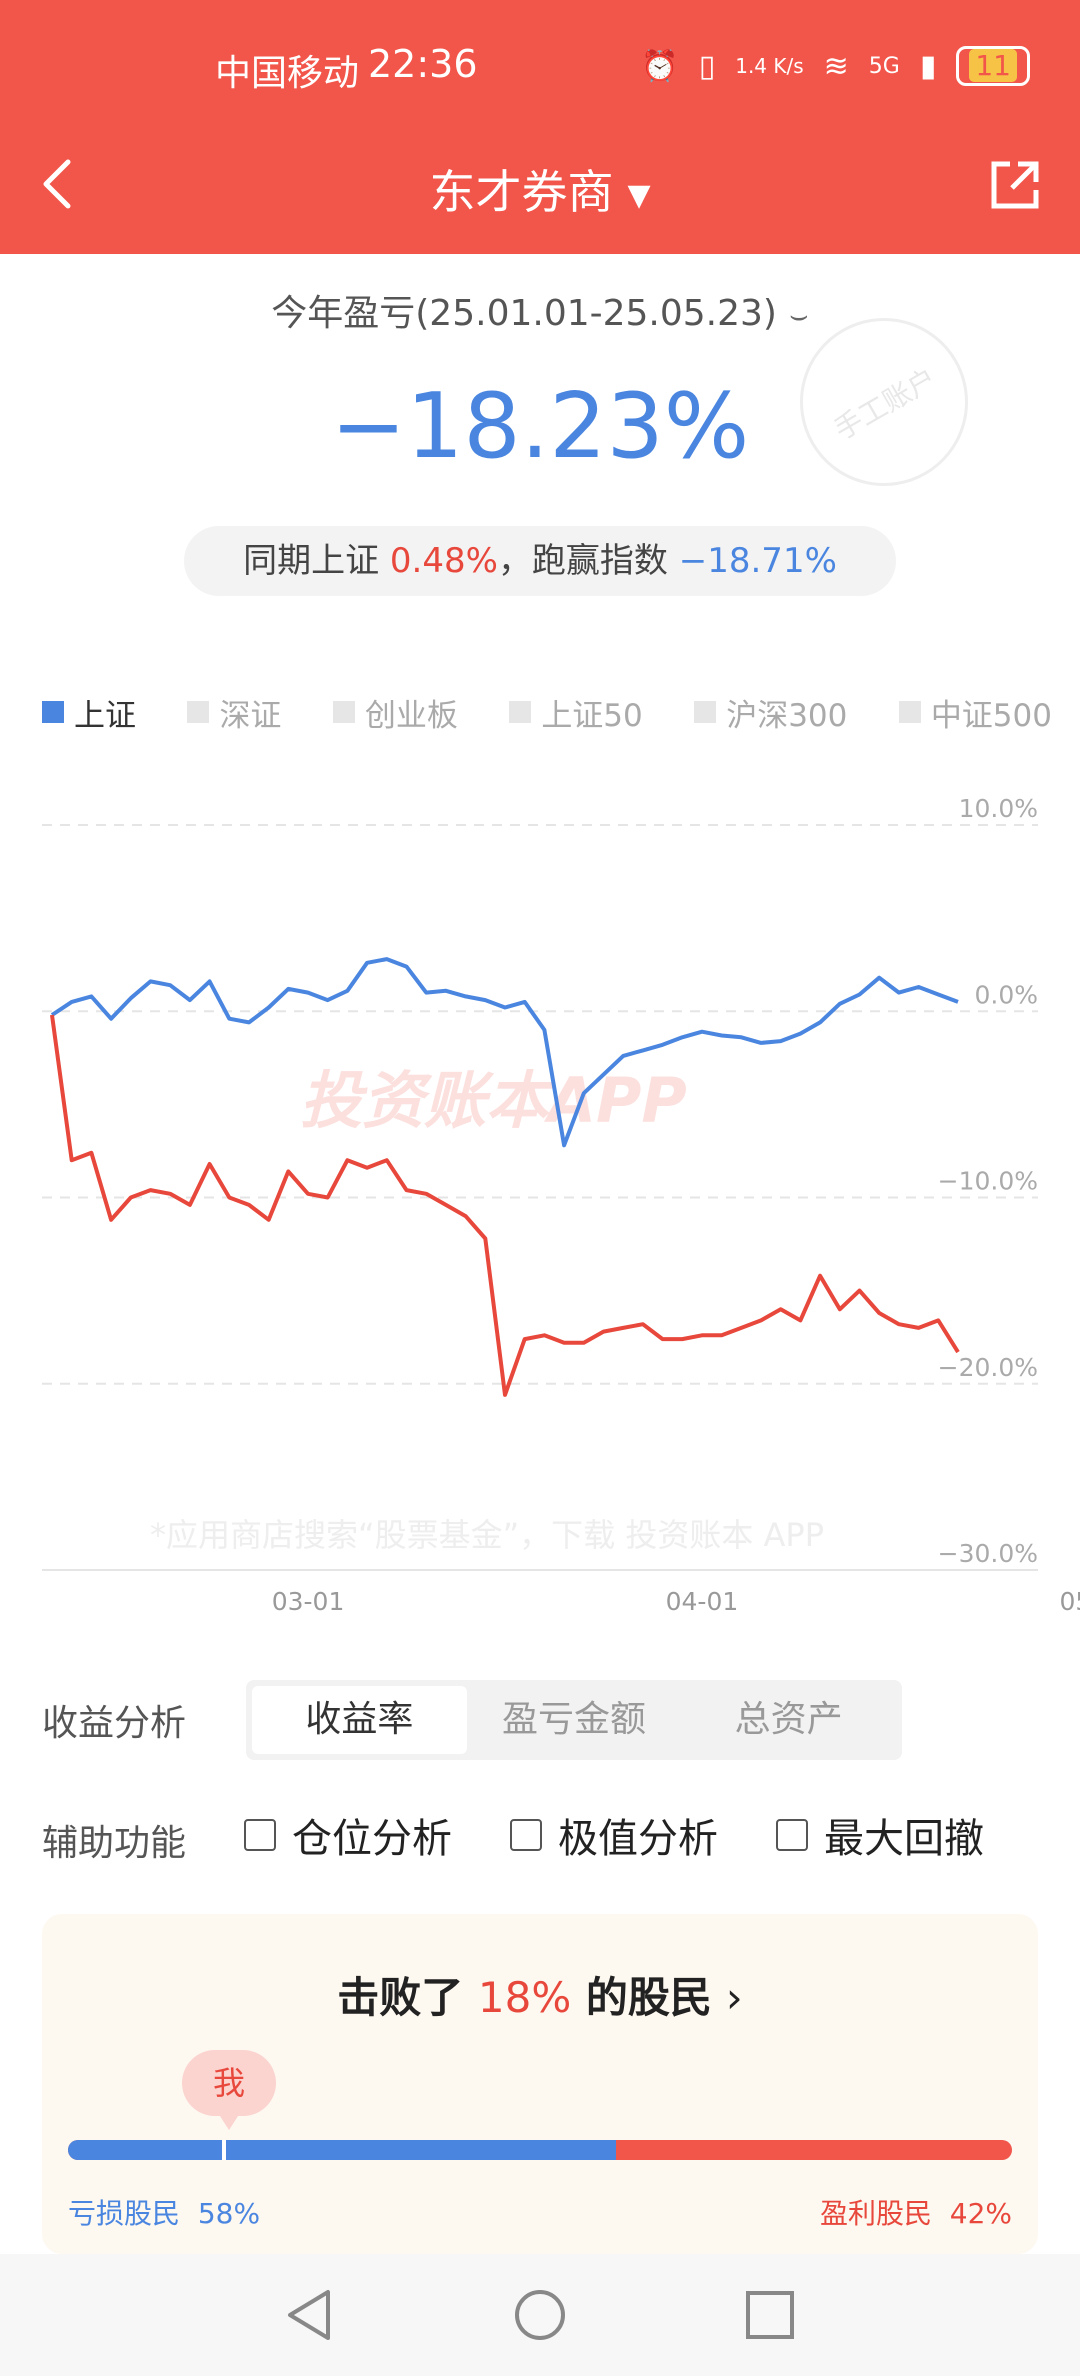  What do you see at coordinates (734, 1997) in the screenshot?
I see `chevron-right-icon: ›` at bounding box center [734, 1997].